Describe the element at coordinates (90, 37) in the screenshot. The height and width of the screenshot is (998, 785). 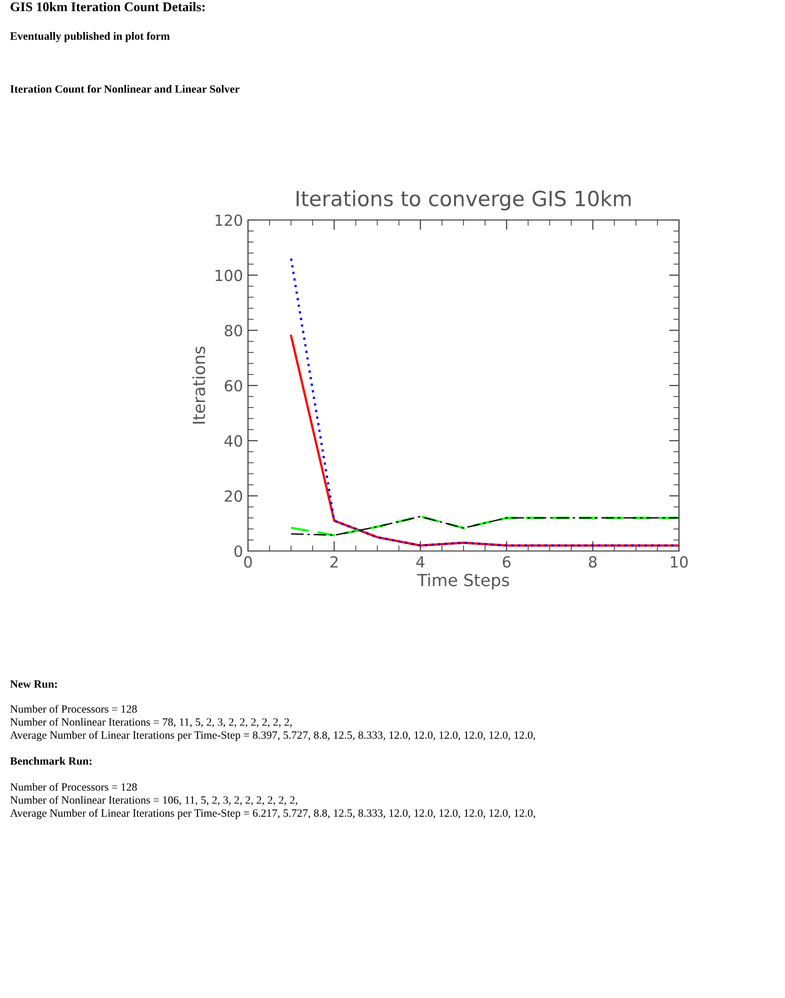
I see `text: Eventually published in plot form` at that location.